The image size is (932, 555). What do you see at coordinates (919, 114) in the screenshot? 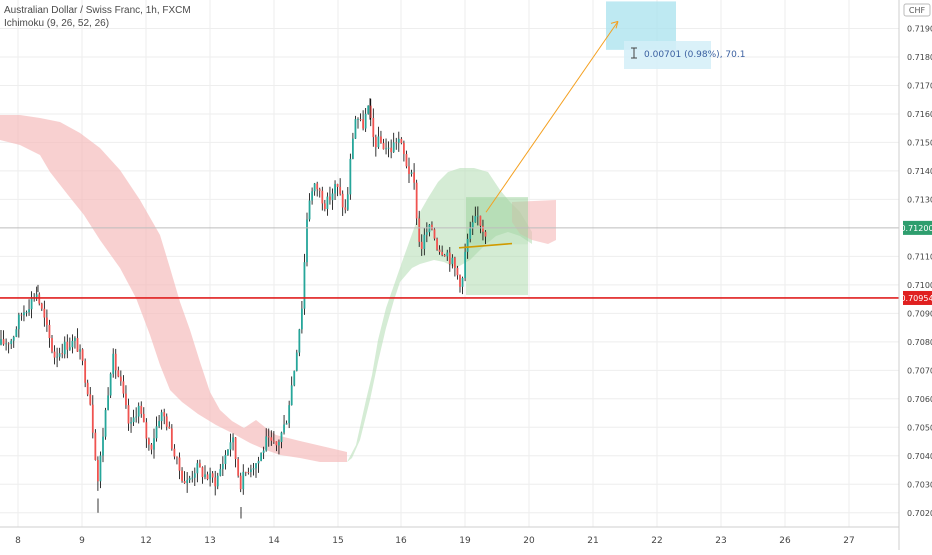
I see `y-tick-label: 0.71600` at bounding box center [919, 114].